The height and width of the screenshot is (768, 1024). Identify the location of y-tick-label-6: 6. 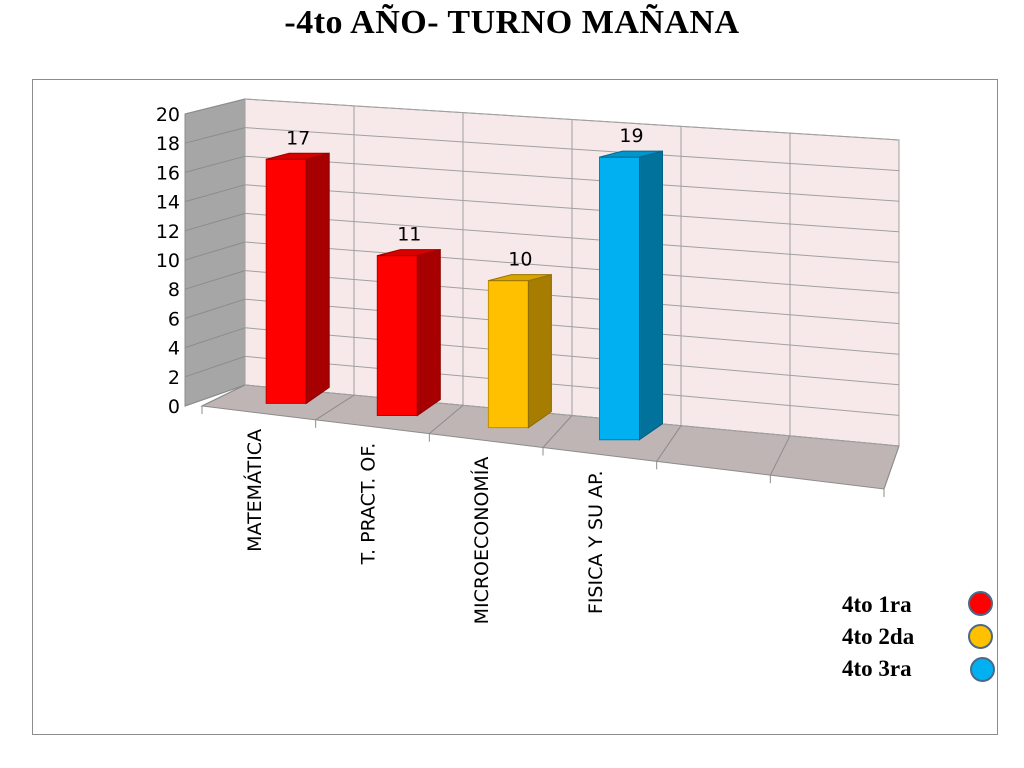
(174, 319).